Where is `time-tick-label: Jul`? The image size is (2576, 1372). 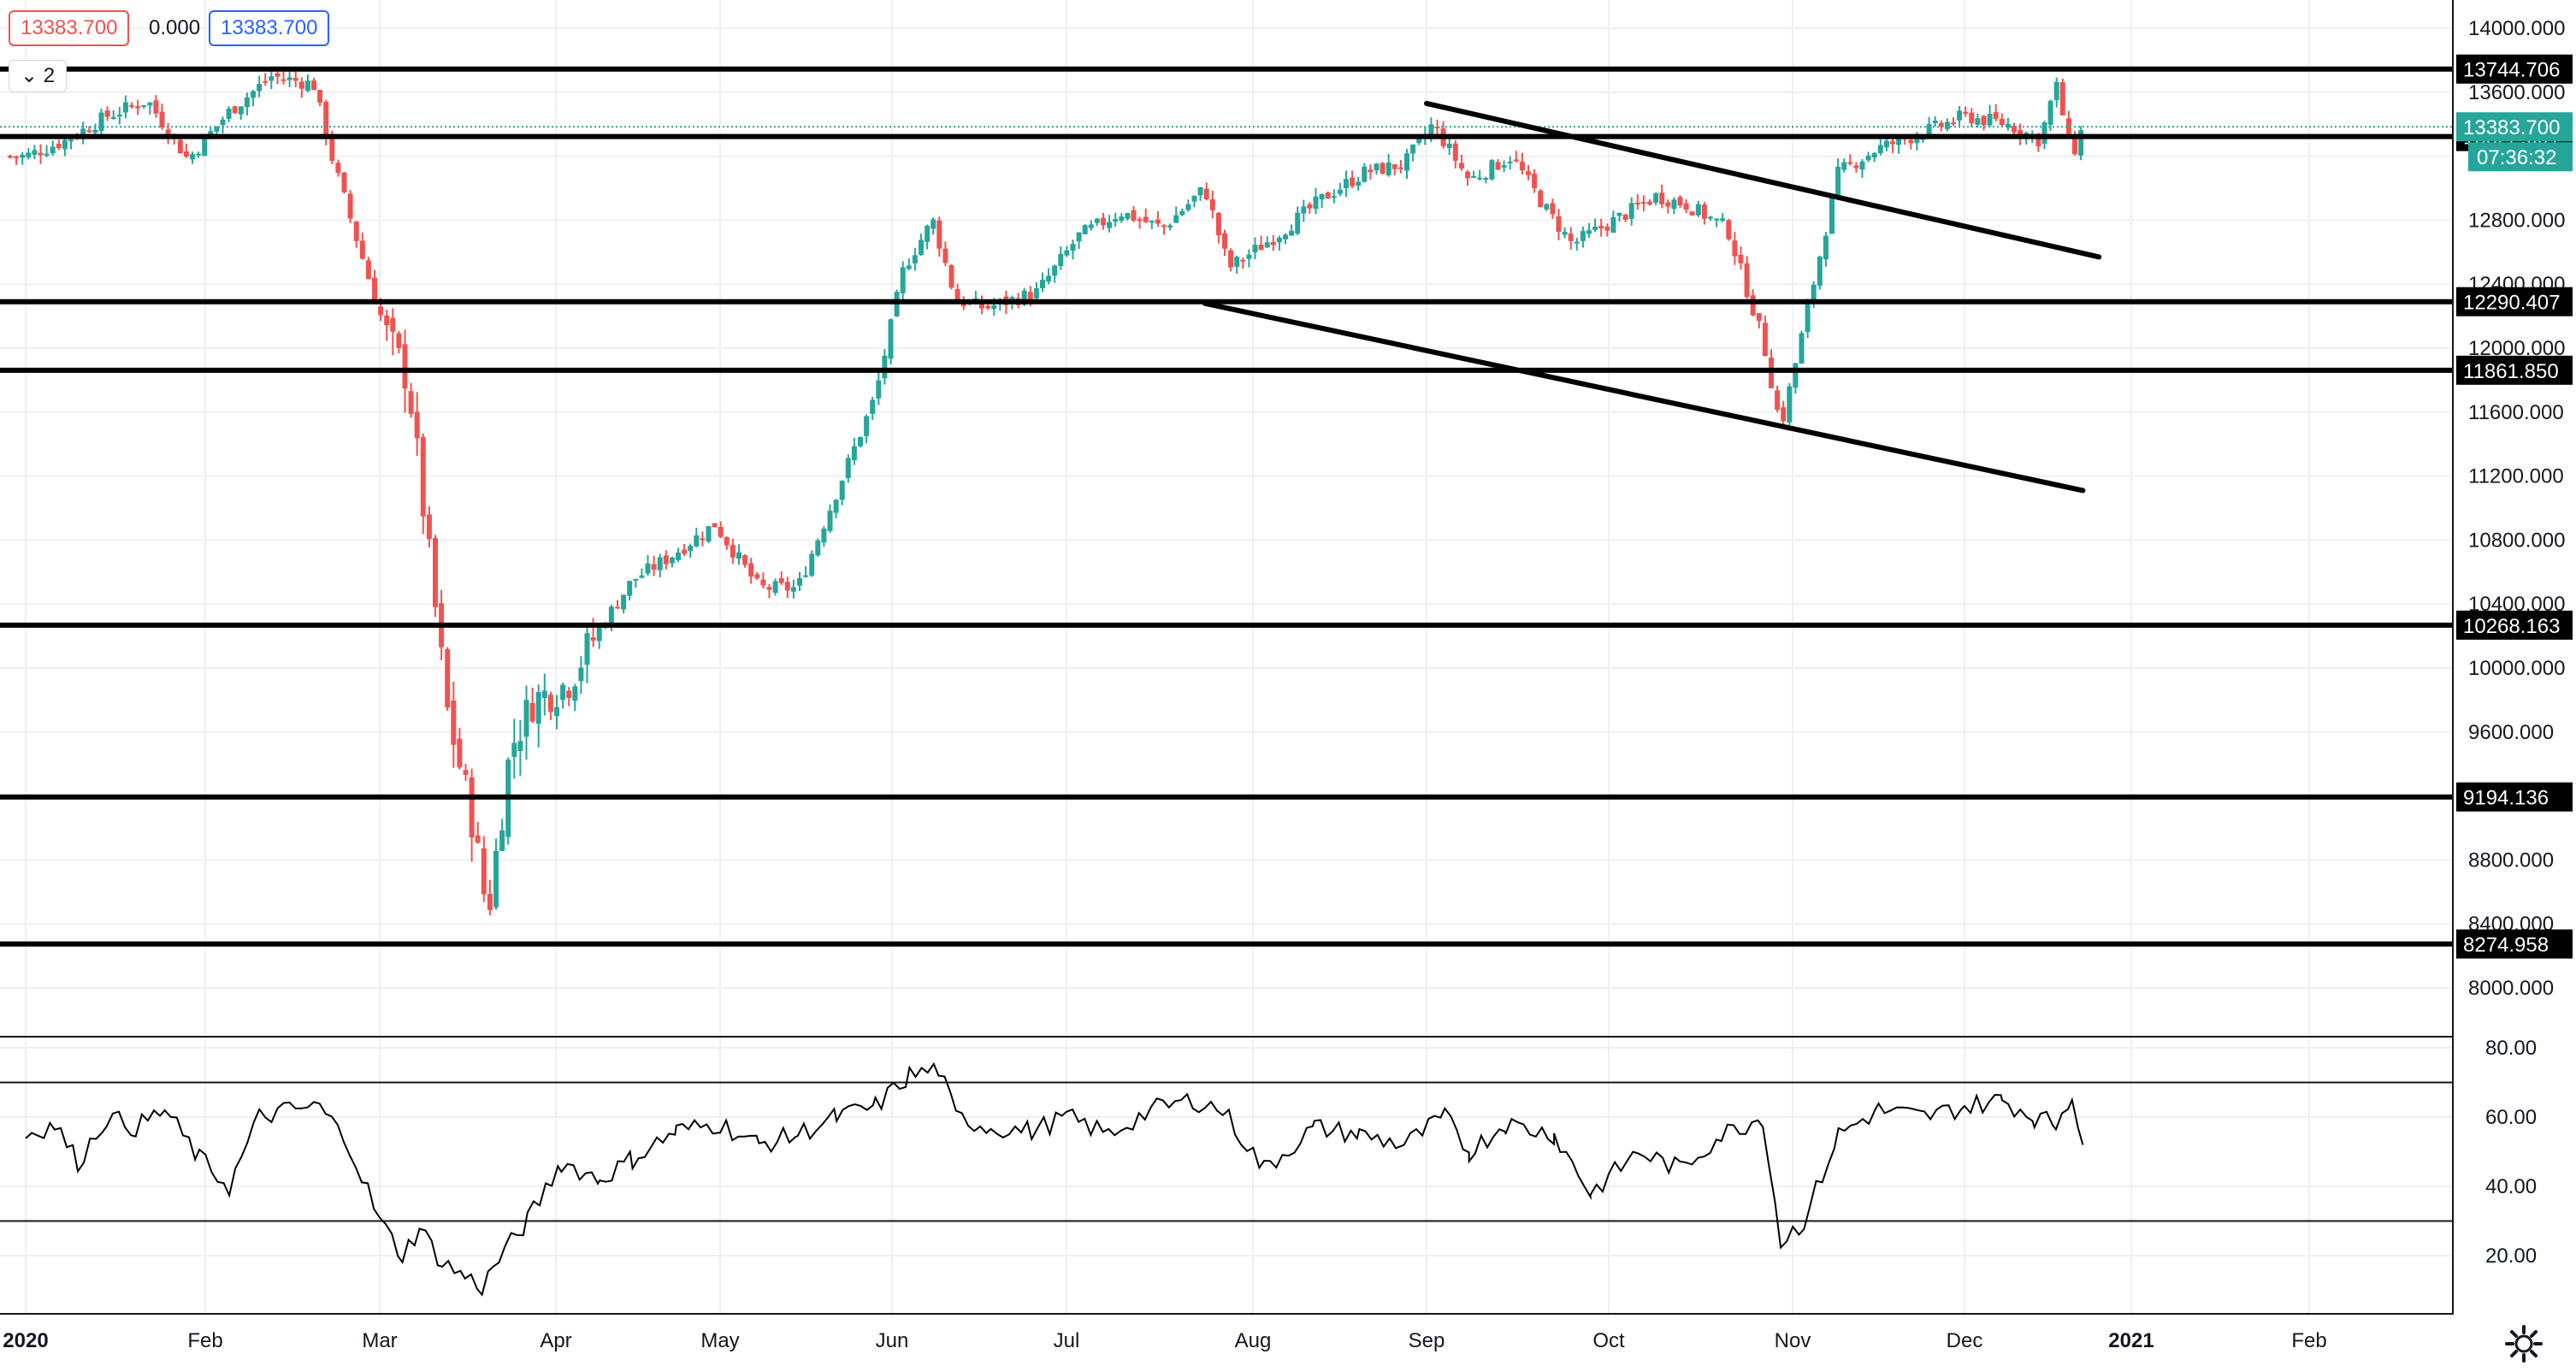 time-tick-label: Jul is located at coordinates (1067, 1340).